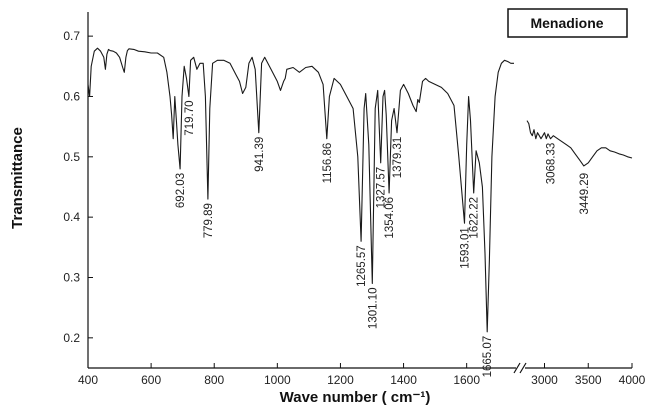 The width and height of the screenshot is (650, 410). Describe the element at coordinates (475, 218) in the screenshot. I see `peak-label: 1622.22` at that location.